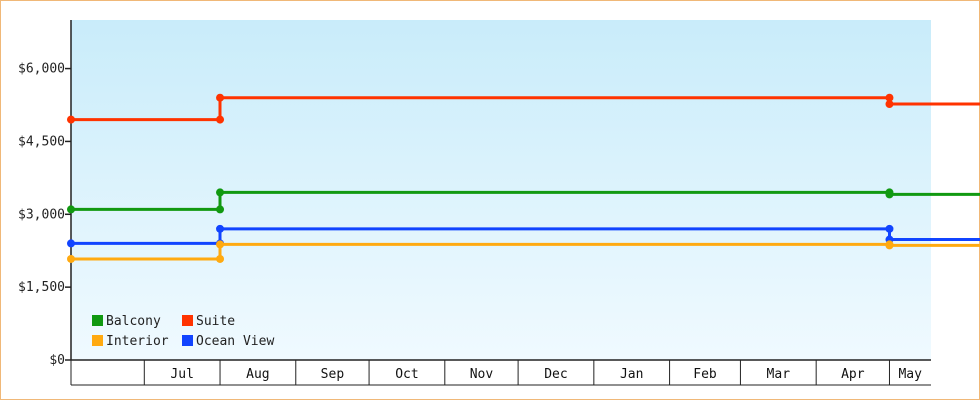 The height and width of the screenshot is (400, 980). I want to click on legend: Balcony Suite Interior Ocean View, so click(183, 331).